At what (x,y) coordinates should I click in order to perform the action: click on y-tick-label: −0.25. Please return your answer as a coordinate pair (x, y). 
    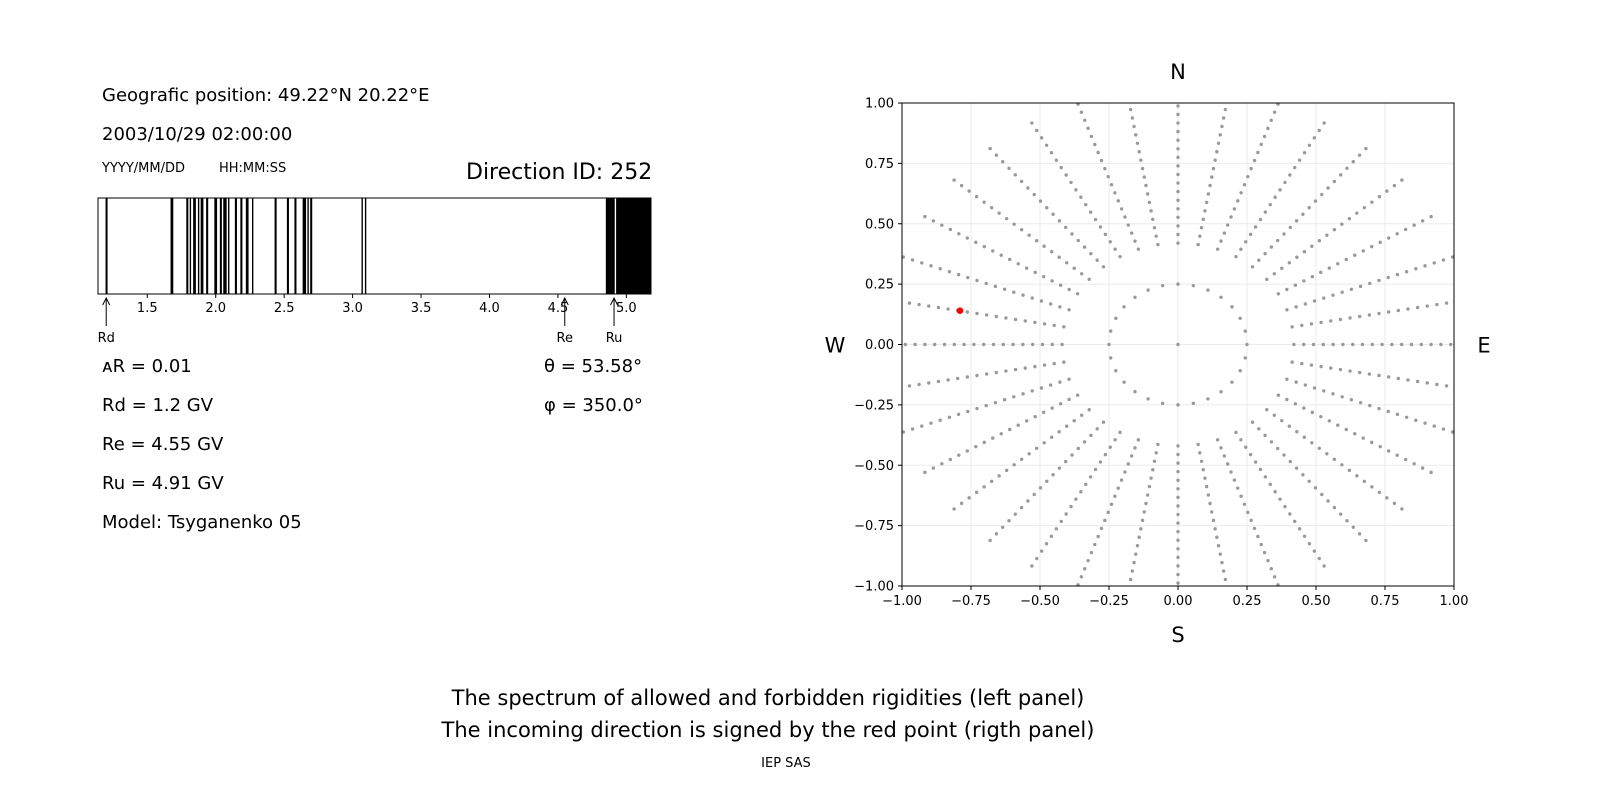
    Looking at the image, I should click on (874, 405).